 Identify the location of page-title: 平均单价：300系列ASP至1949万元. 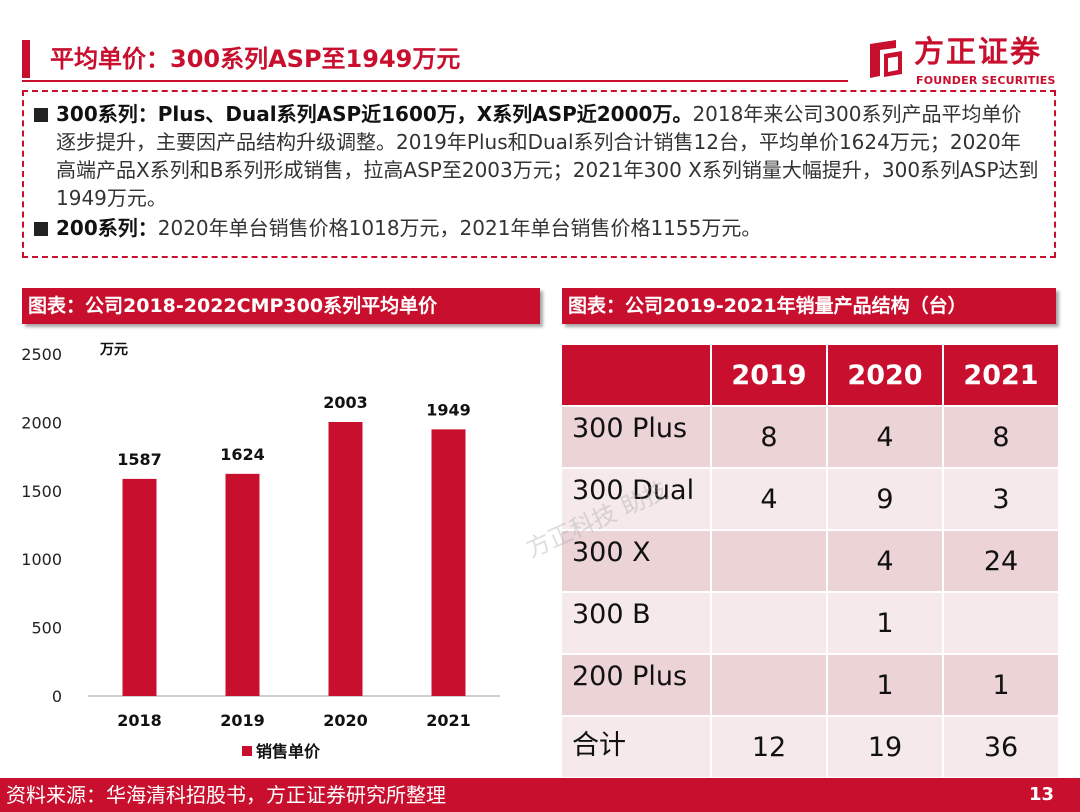
(255, 59).